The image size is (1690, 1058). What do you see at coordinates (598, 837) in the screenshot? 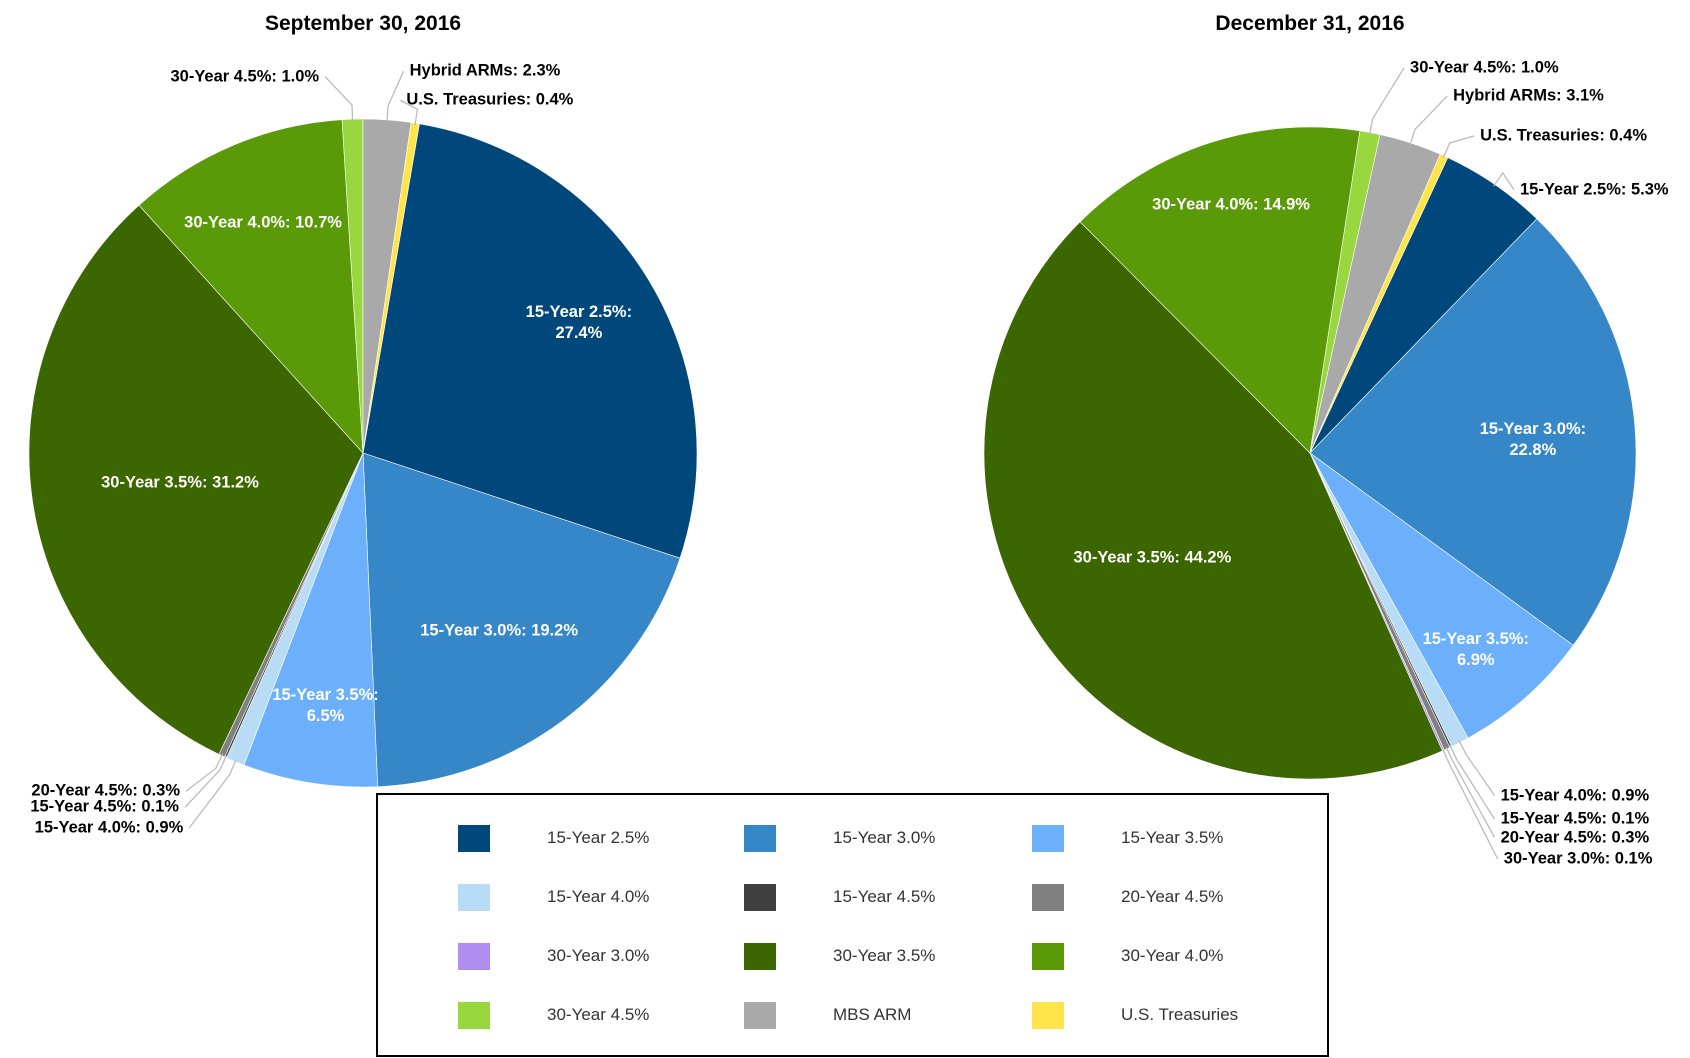
I see `legend-label: 15-Year 2.5%` at bounding box center [598, 837].